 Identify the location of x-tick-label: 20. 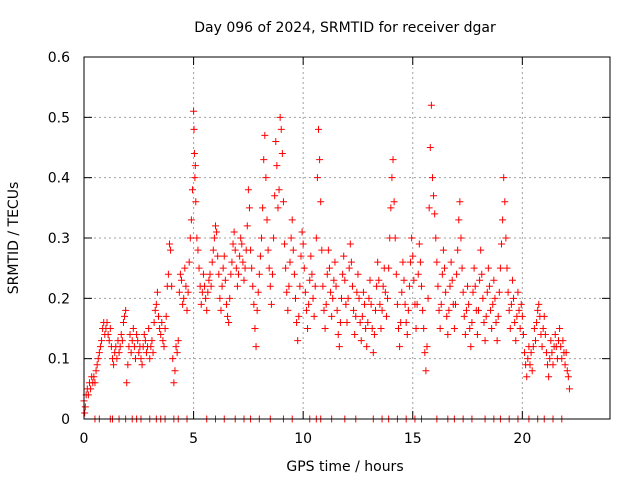
(522, 439).